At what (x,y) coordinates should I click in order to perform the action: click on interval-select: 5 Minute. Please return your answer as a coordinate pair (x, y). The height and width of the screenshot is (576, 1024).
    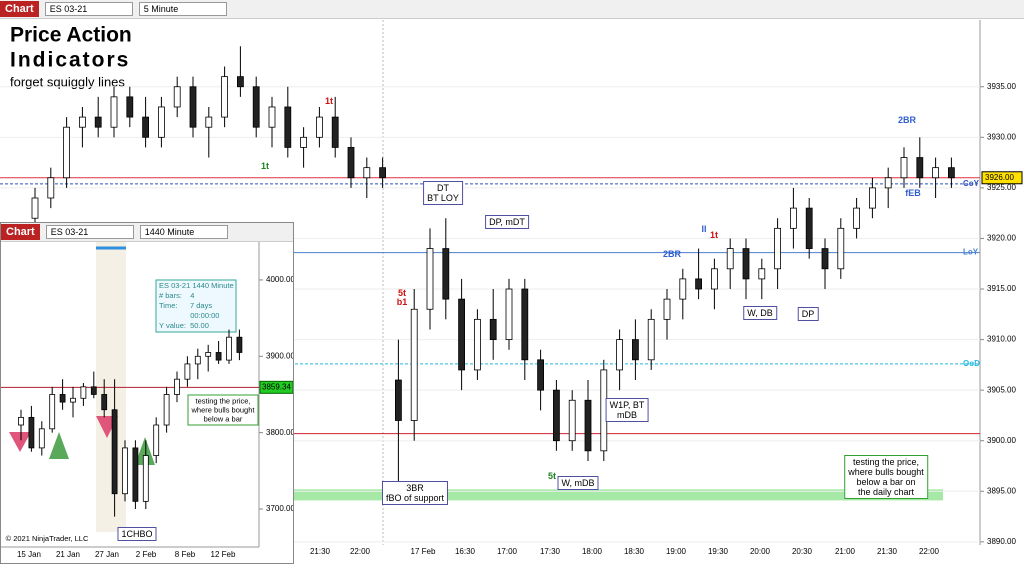
    Looking at the image, I should click on (182, 9).